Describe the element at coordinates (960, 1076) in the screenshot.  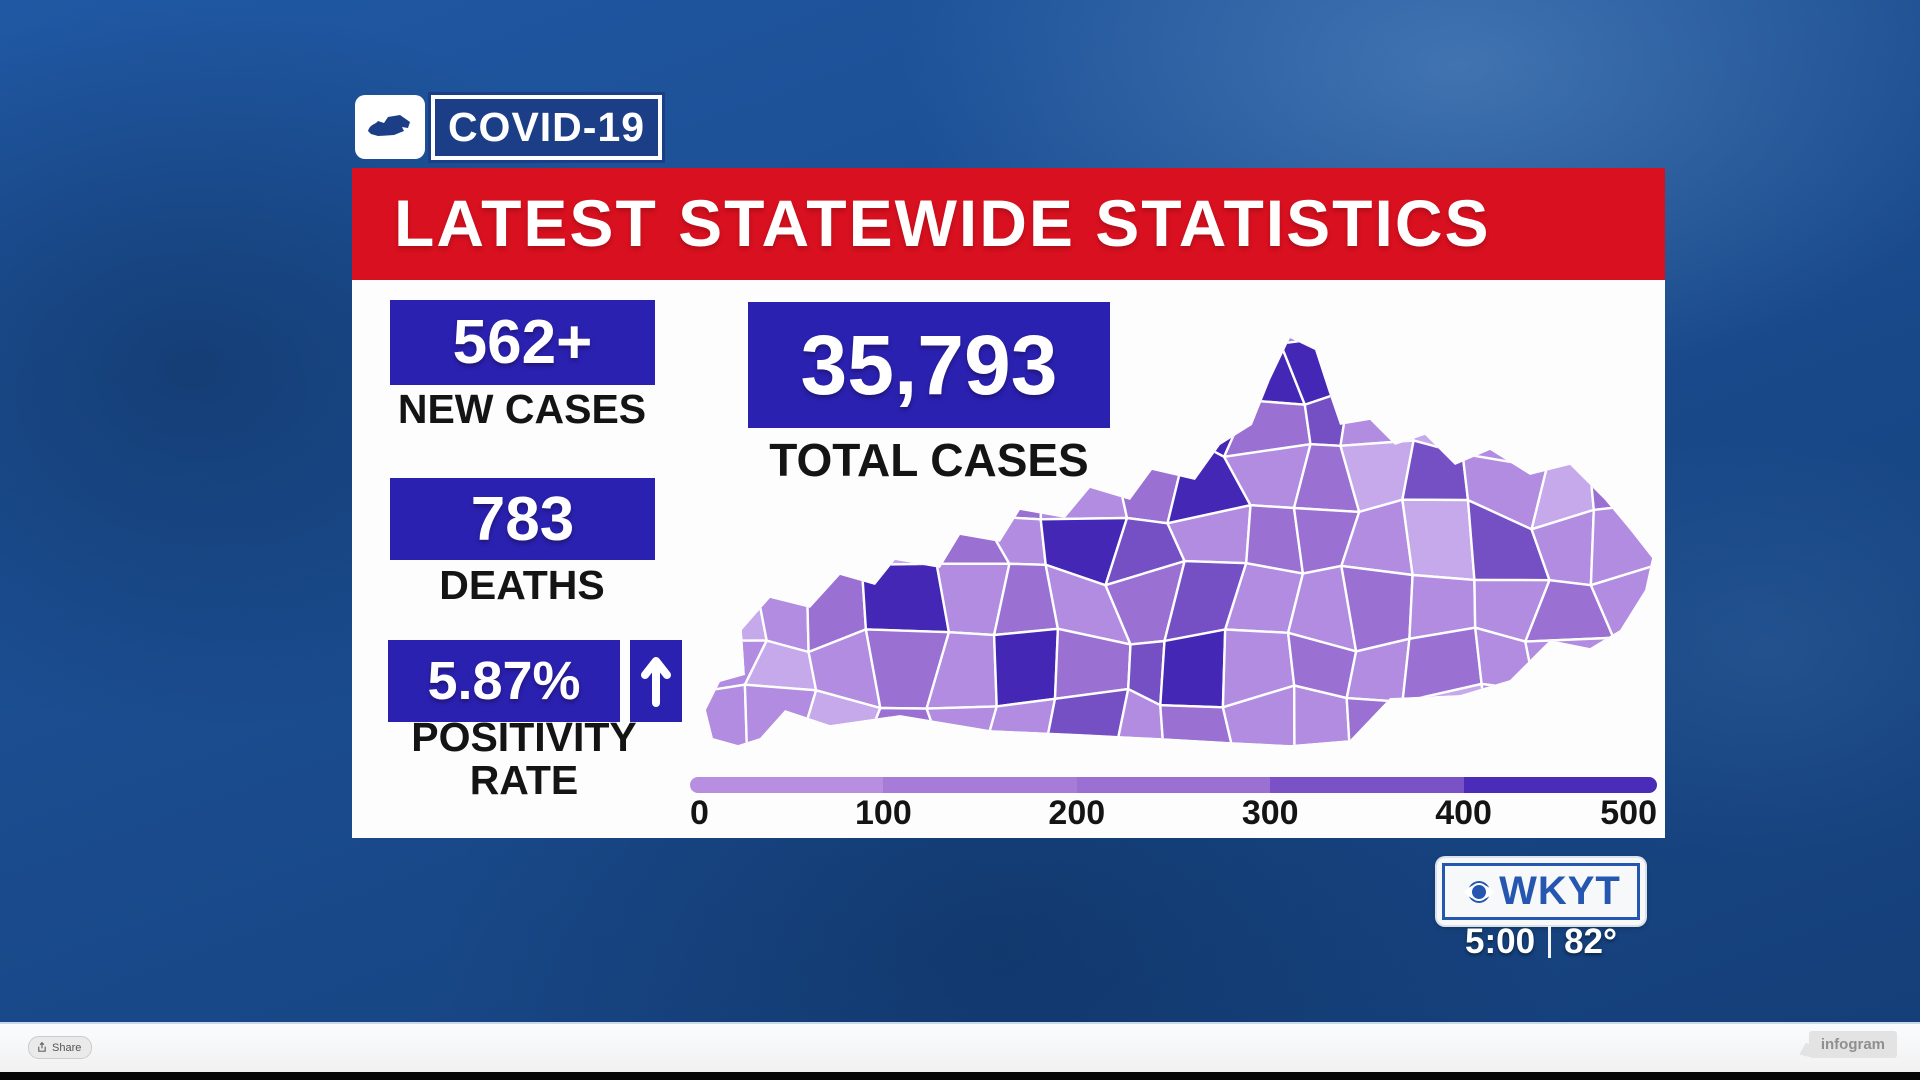
I see `bottom-black-strip` at that location.